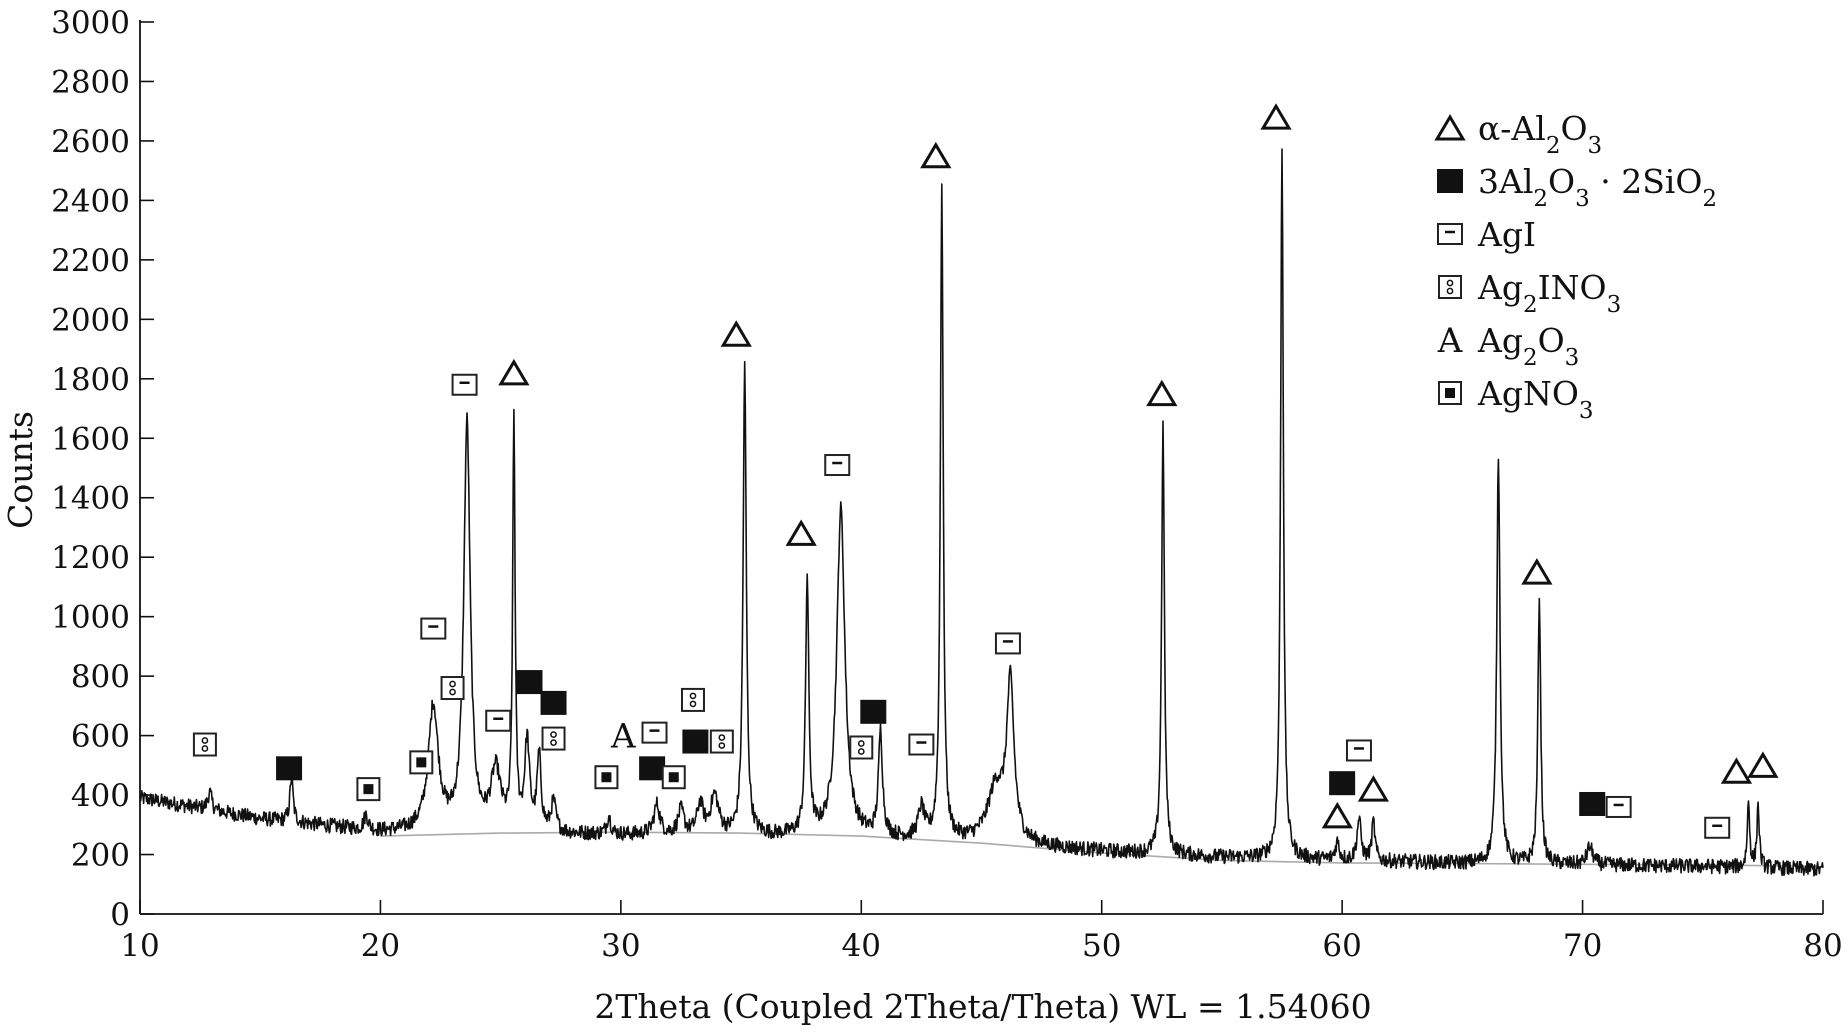  I want to click on y-tick-label: 1200, so click(90, 558).